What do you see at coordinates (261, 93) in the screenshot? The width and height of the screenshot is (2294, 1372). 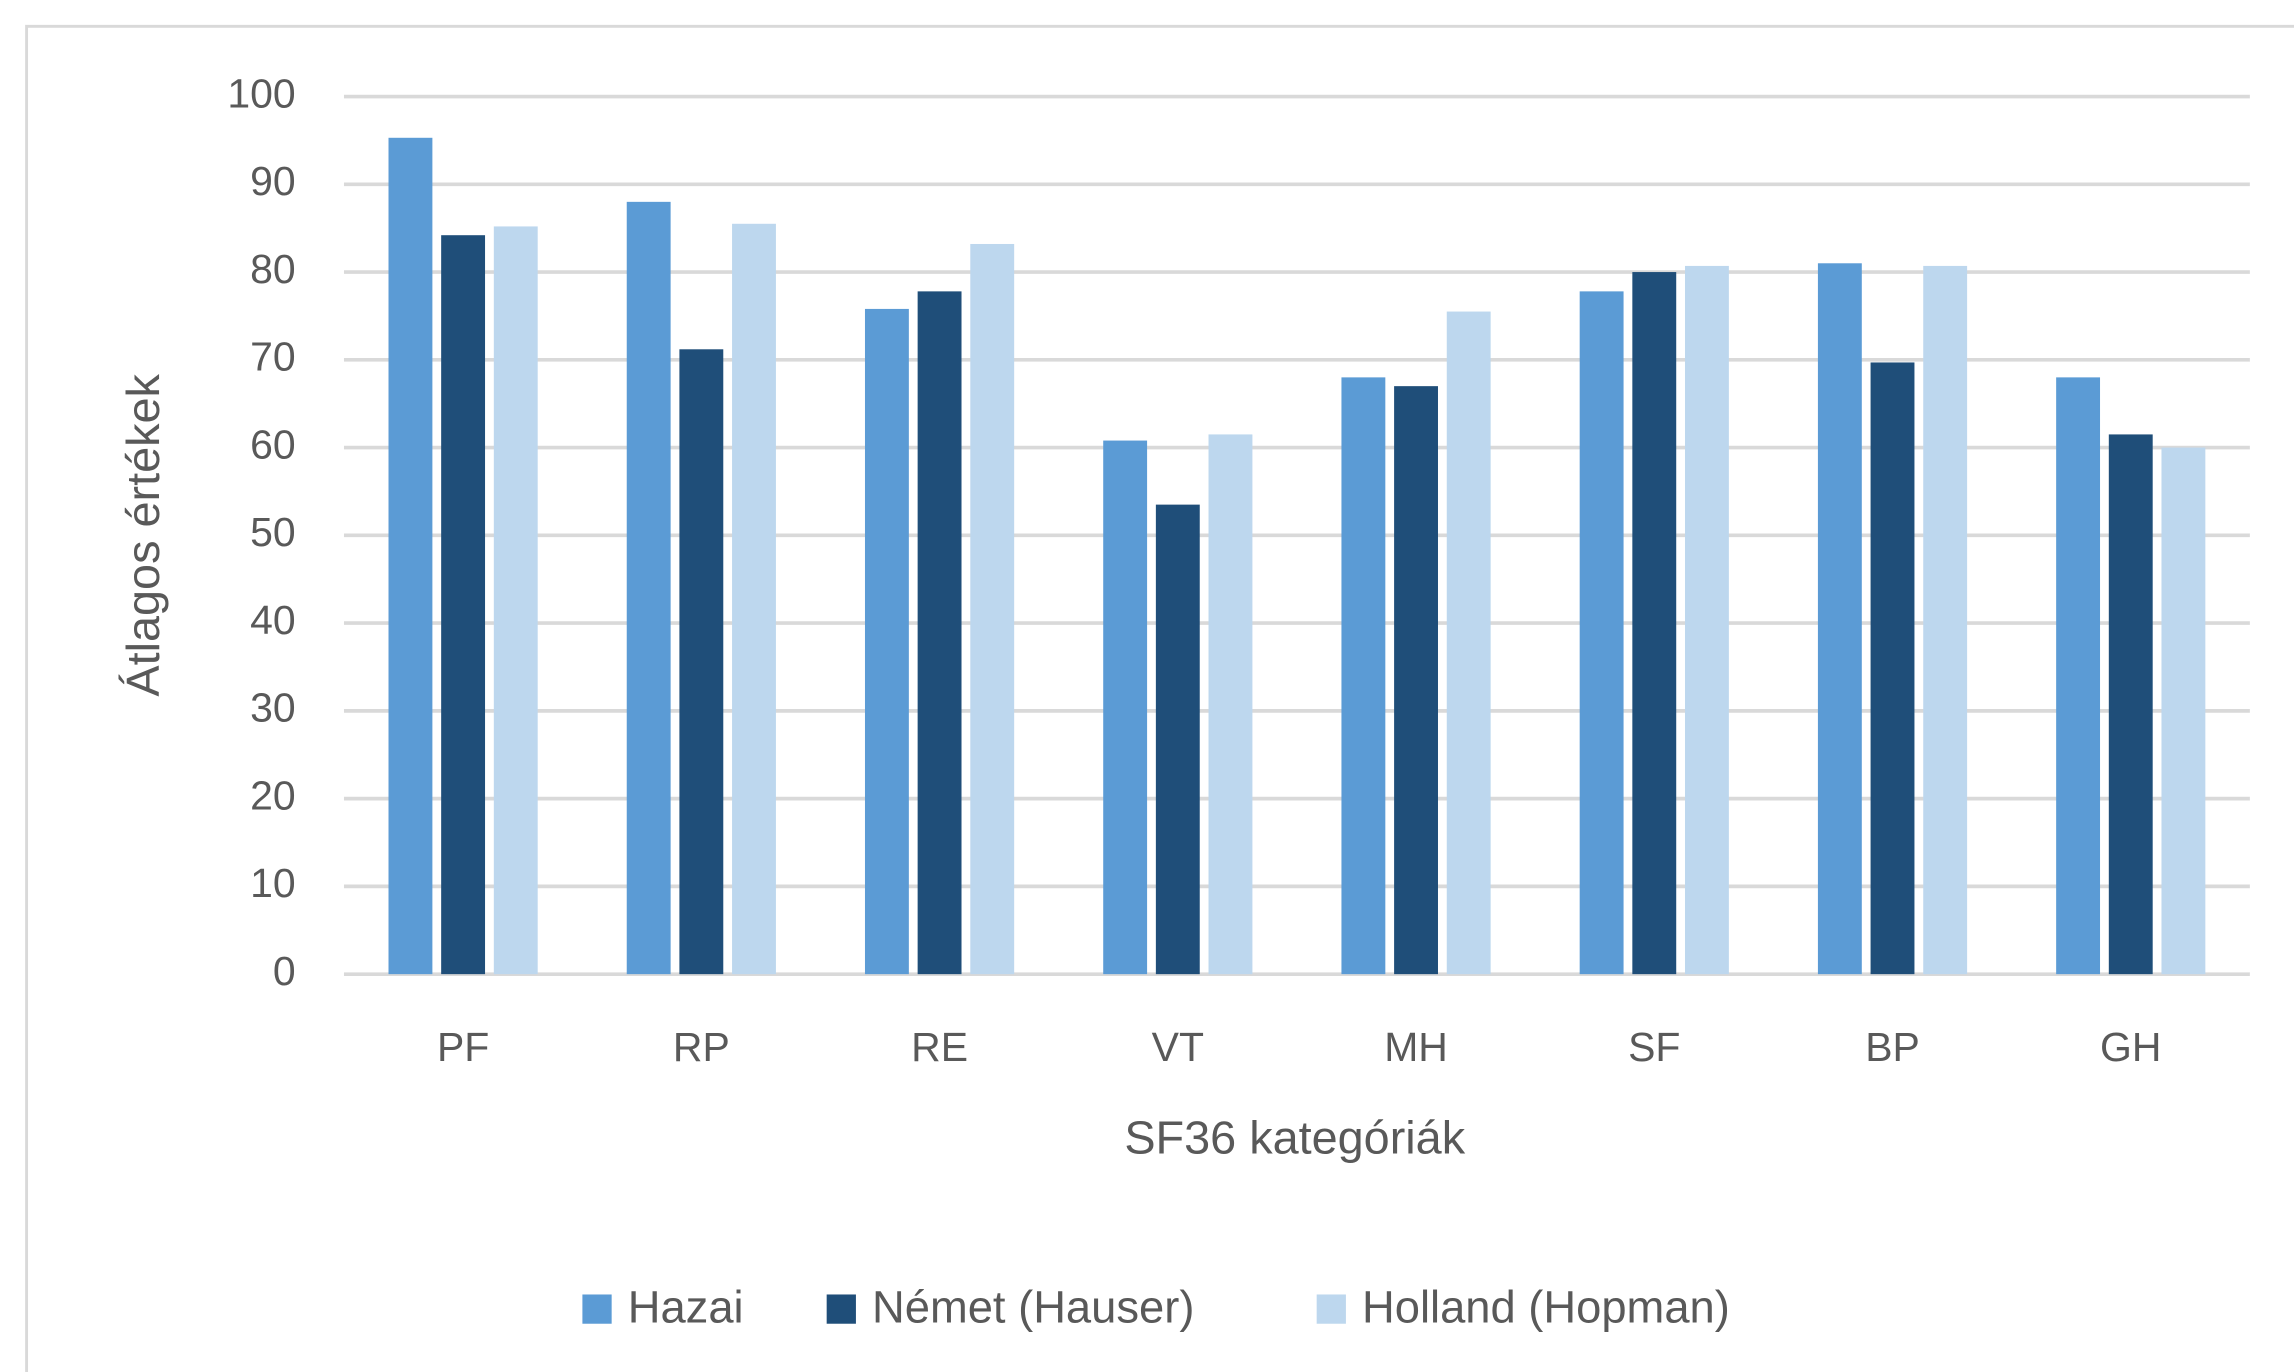 I see `y-tick-label: 100` at bounding box center [261, 93].